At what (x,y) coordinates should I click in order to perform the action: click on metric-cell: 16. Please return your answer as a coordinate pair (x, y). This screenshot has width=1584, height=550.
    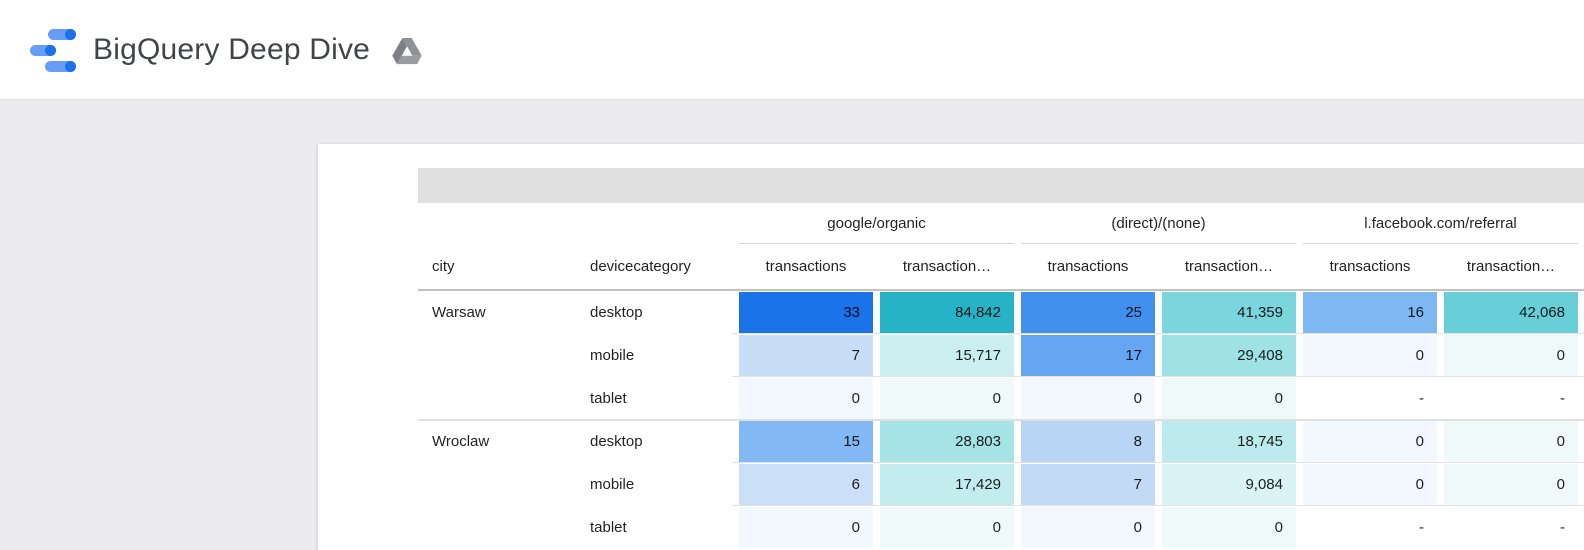
    Looking at the image, I should click on (1366, 312).